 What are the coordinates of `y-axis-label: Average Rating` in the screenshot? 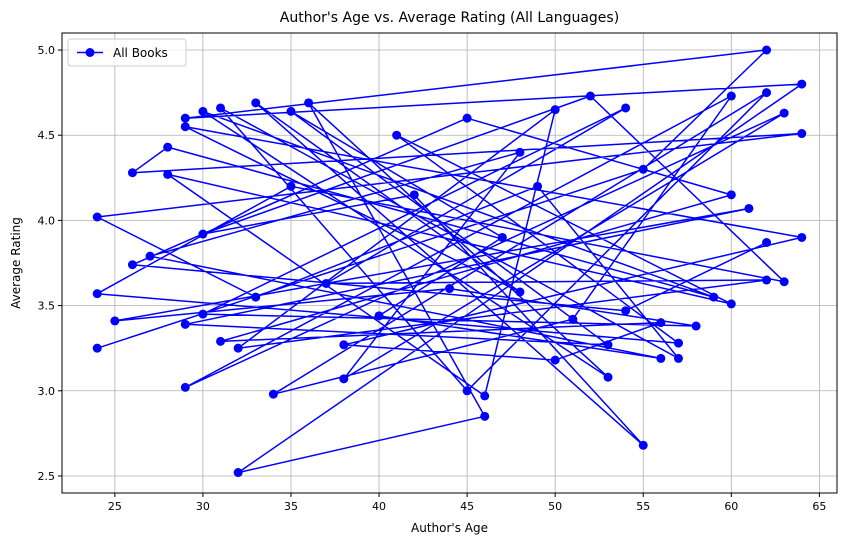 It's located at (16, 263).